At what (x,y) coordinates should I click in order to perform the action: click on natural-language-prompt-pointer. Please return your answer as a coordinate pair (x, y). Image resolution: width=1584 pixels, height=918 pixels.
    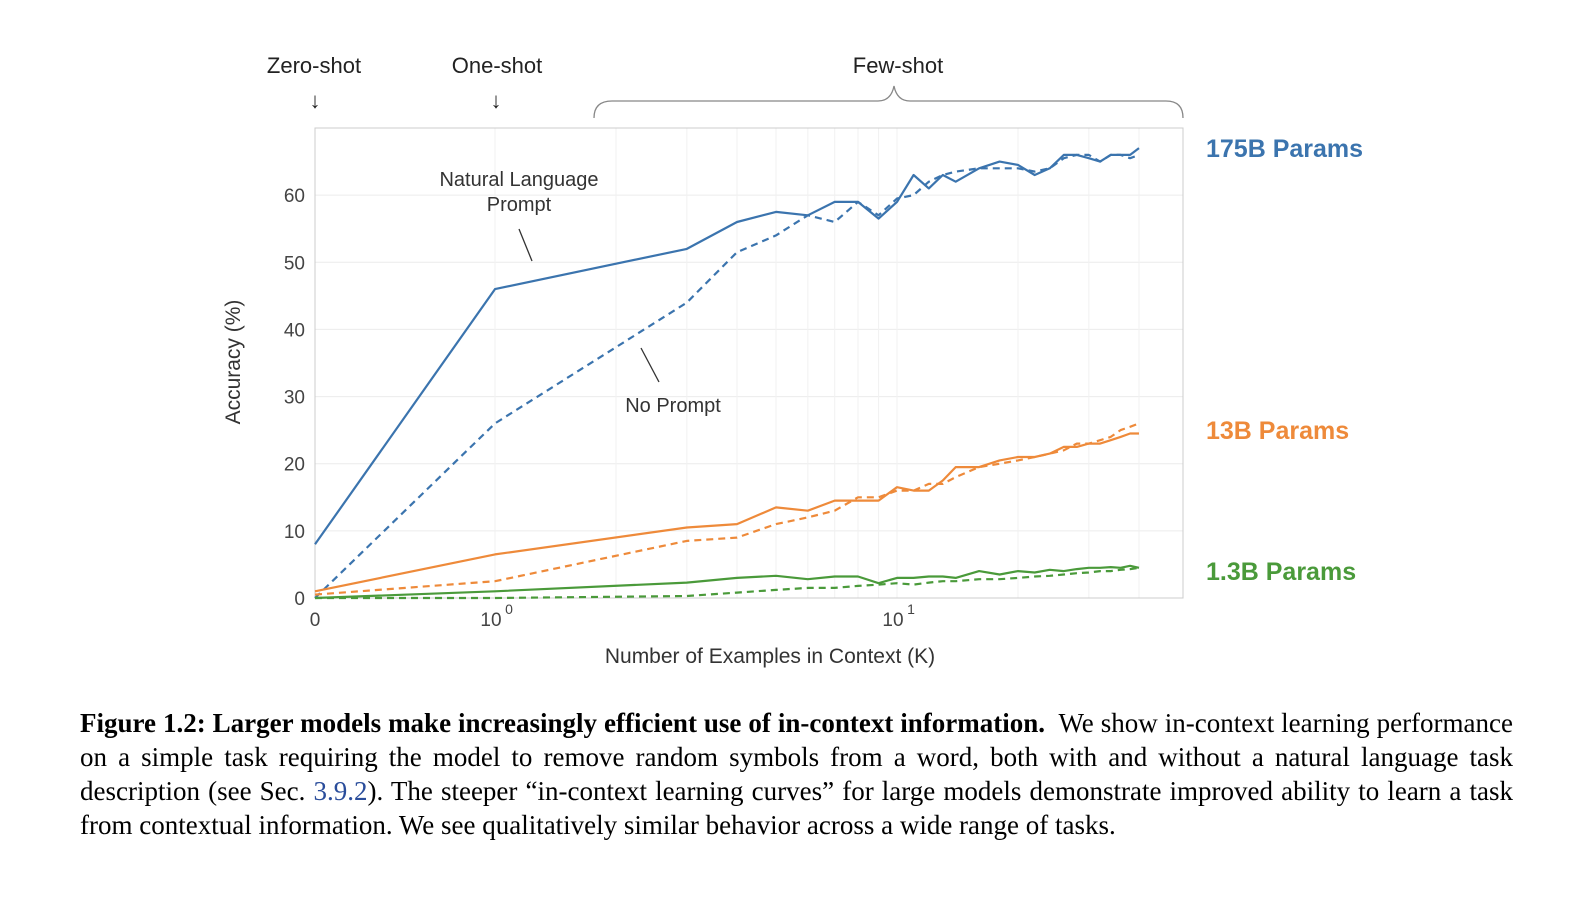
    Looking at the image, I should click on (525, 245).